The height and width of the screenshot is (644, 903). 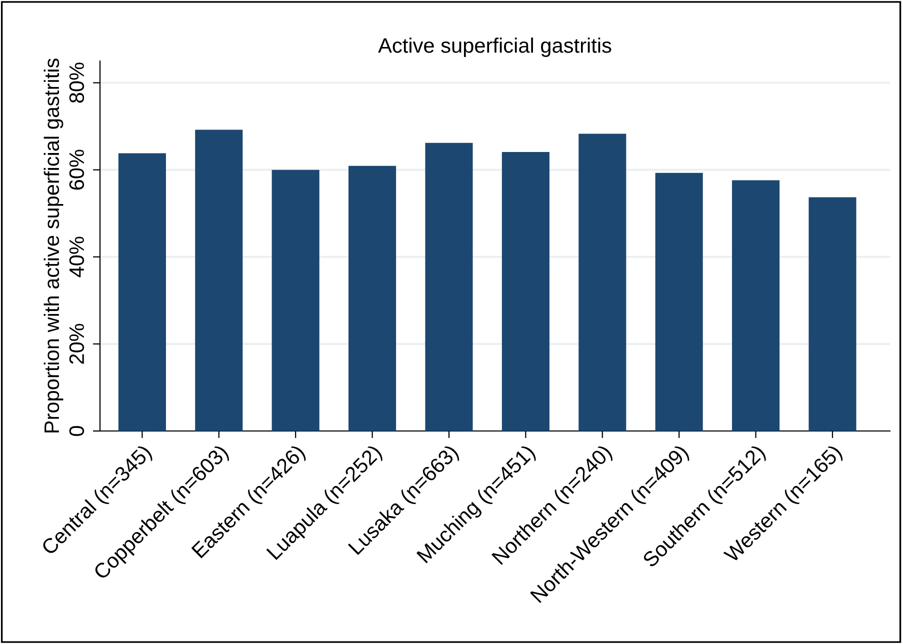 I want to click on y-axis-title: Proportion with active superficial gastritis, so click(x=54, y=245).